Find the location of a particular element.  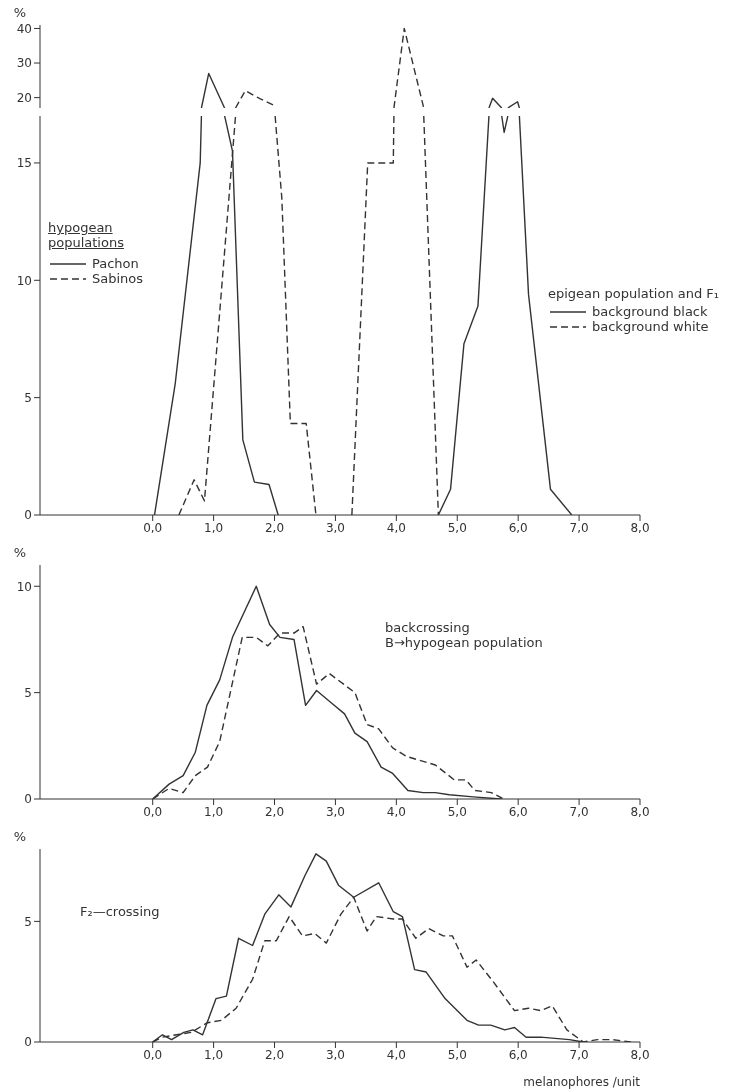

y-tick-label: 15 is located at coordinates (24, 163).